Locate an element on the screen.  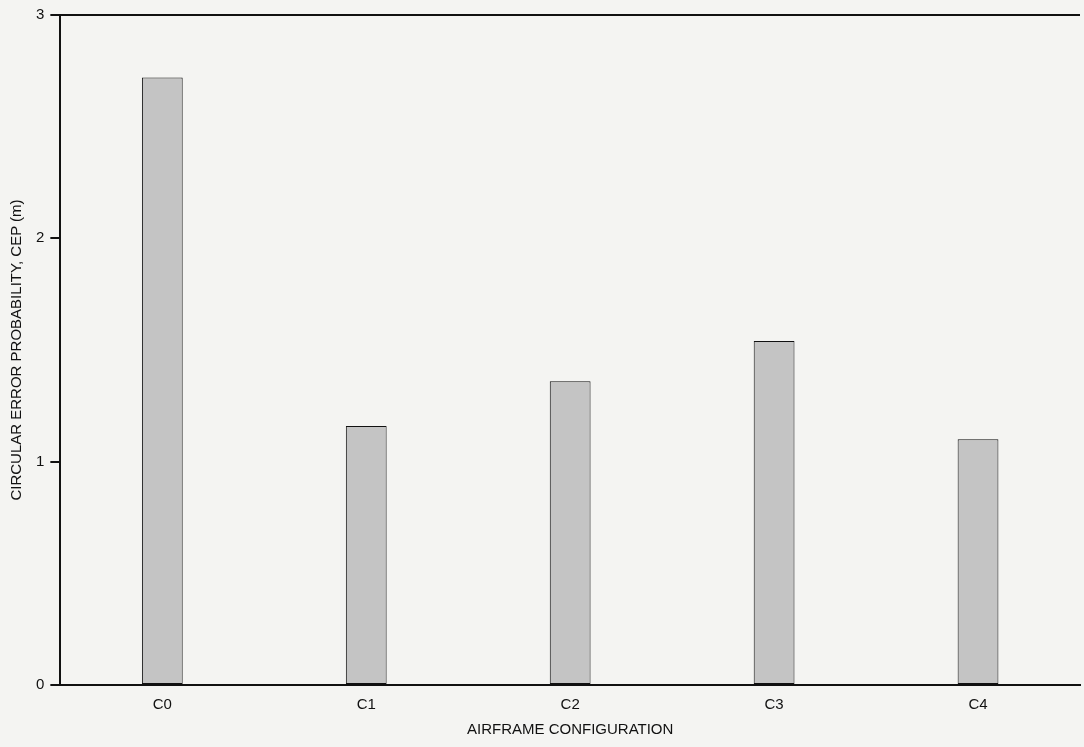
x-tick-label: C0 is located at coordinates (162, 704).